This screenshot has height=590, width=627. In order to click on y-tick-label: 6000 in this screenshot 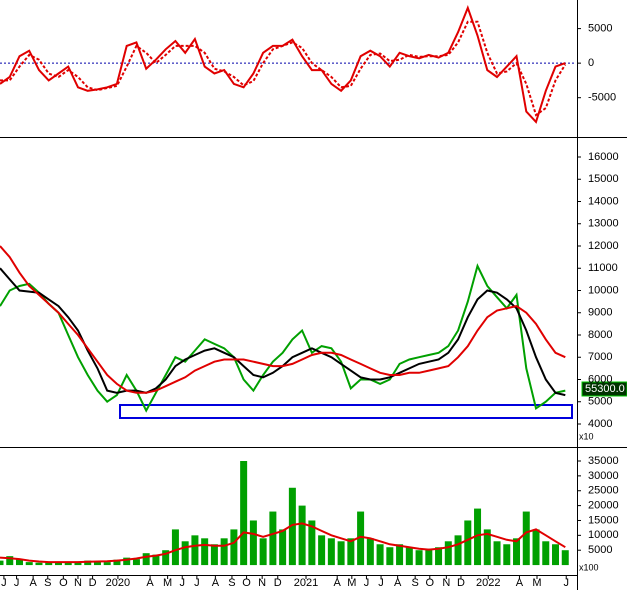, I will do `click(600, 379)`.